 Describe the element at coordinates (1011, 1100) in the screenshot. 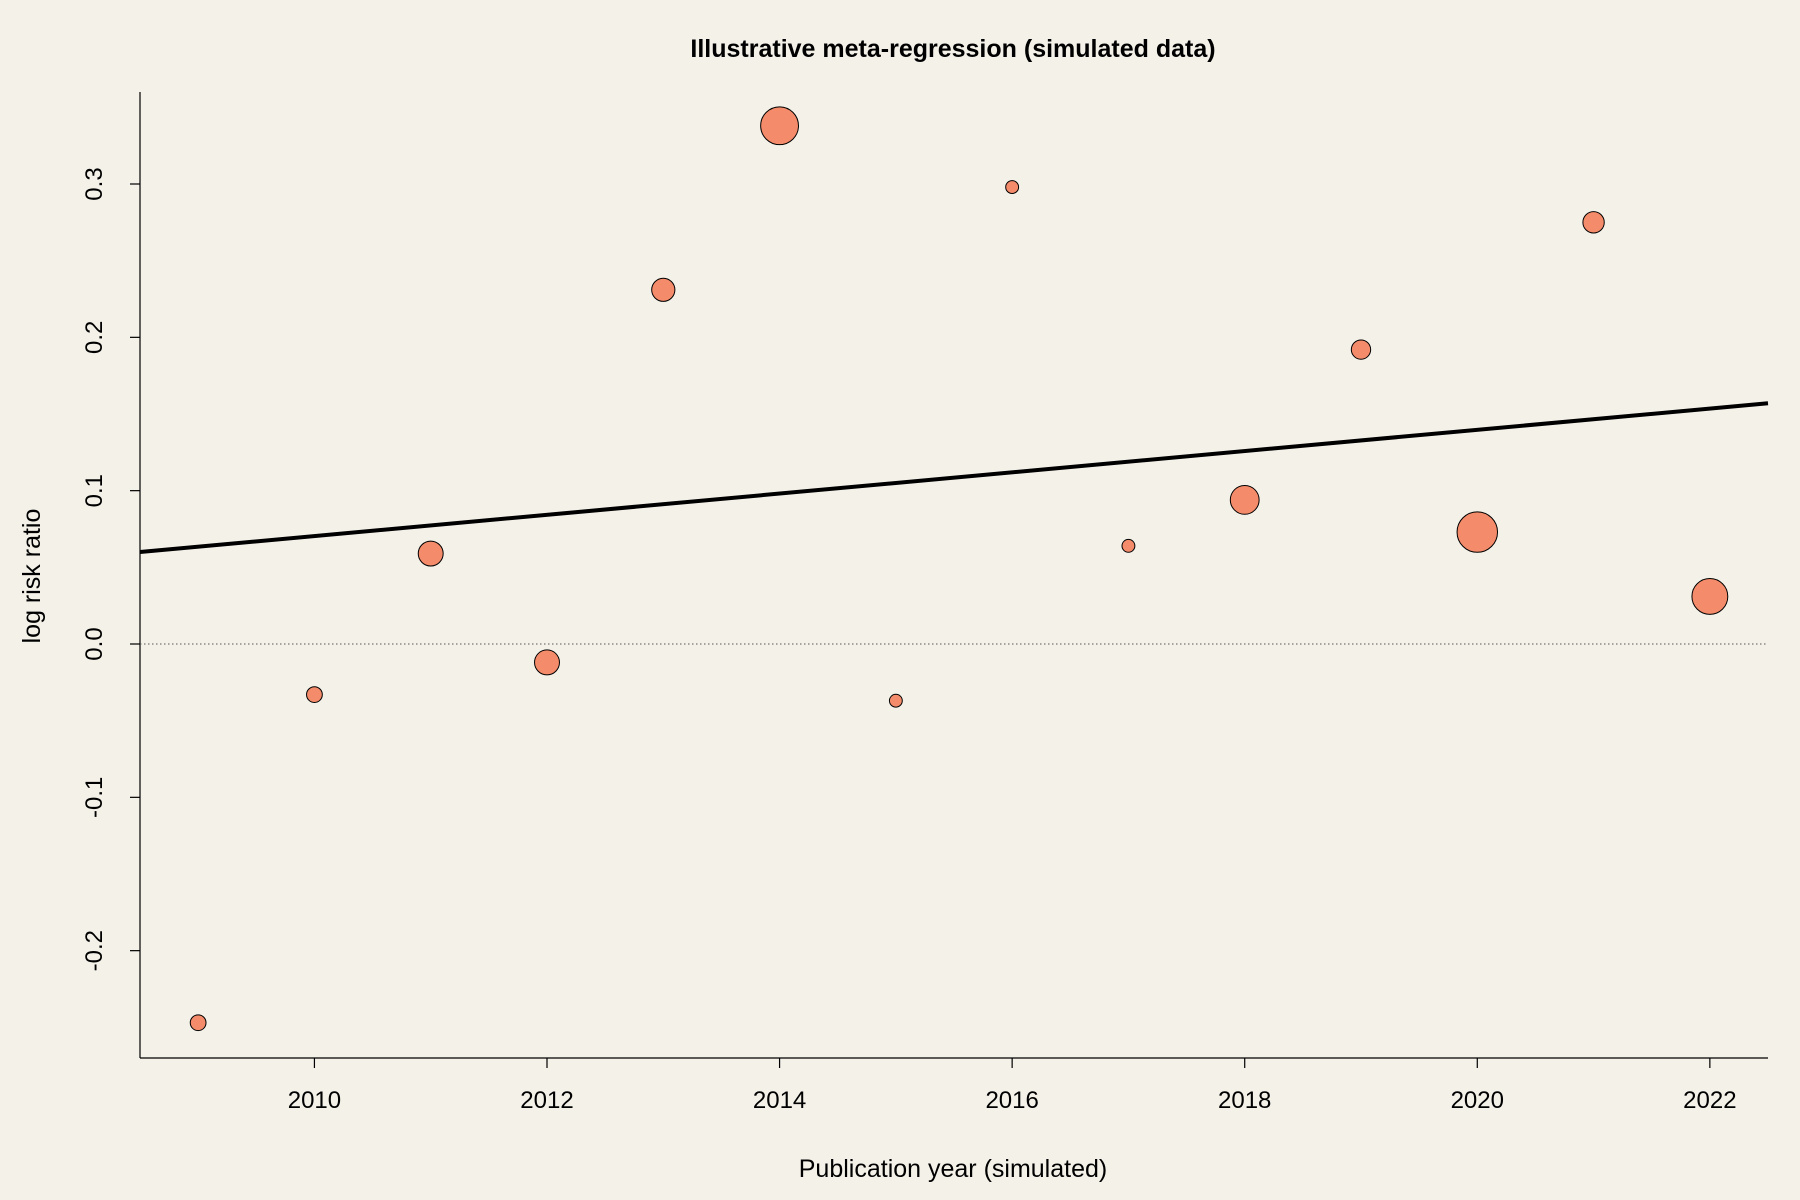

I see `x-tick-label-2016: 2016` at that location.